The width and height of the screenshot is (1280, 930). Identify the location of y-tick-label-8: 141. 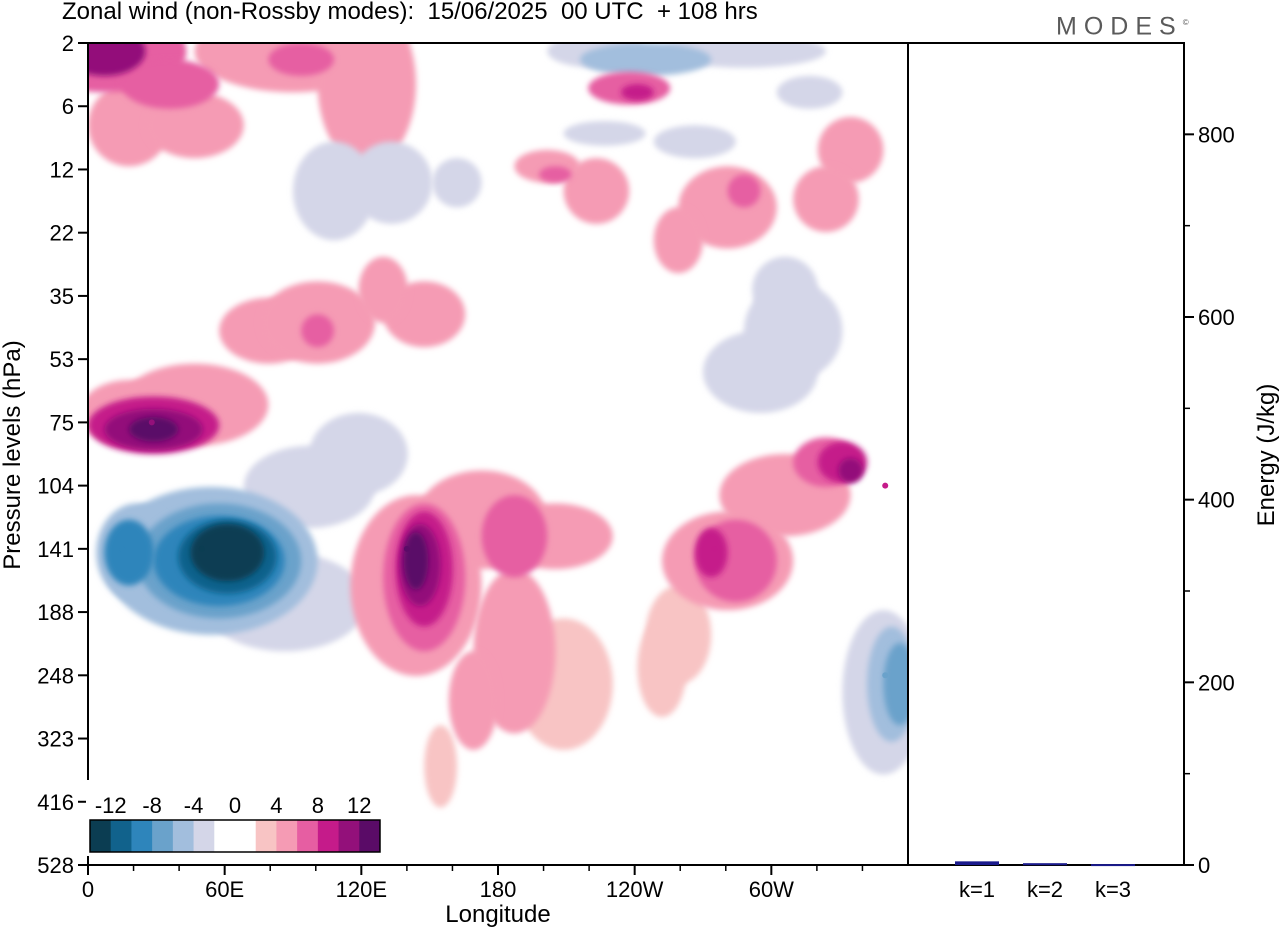
(55, 549).